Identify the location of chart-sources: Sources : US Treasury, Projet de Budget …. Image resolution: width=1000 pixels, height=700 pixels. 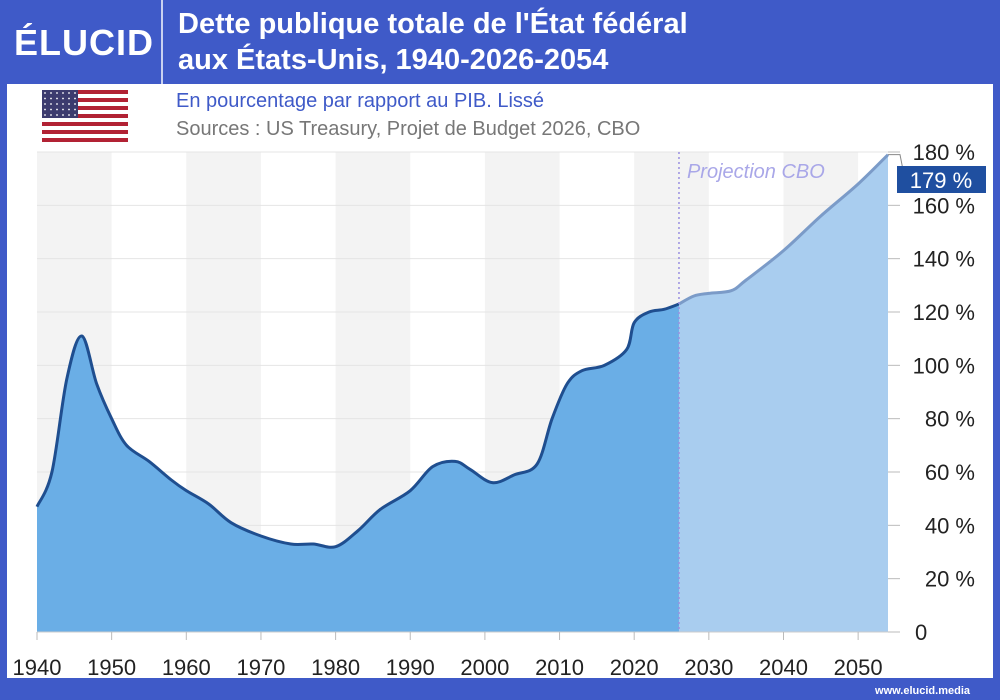
(408, 129).